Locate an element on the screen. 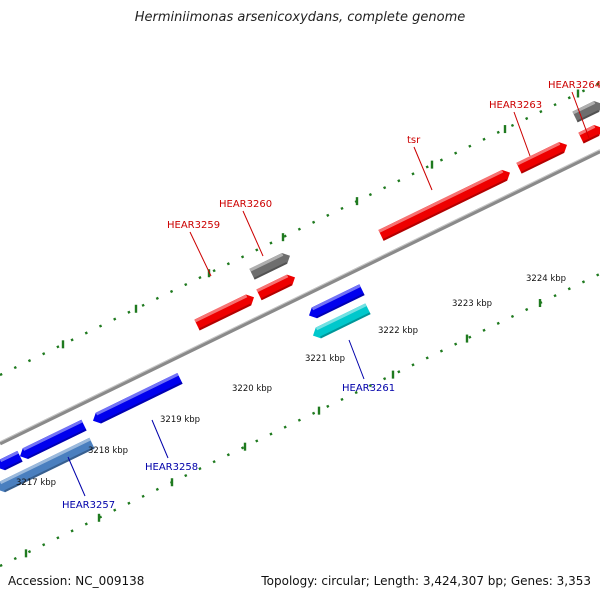 The height and width of the screenshot is (600, 600). gene-arrow-hear3261-rna is located at coordinates (342, 321).